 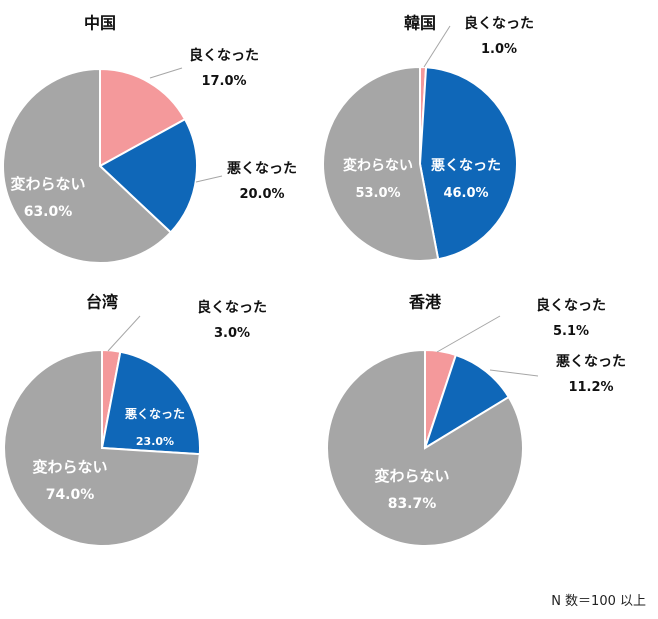 What do you see at coordinates (378, 165) in the screenshot?
I see `slice-label-1-2: 変わらない` at bounding box center [378, 165].